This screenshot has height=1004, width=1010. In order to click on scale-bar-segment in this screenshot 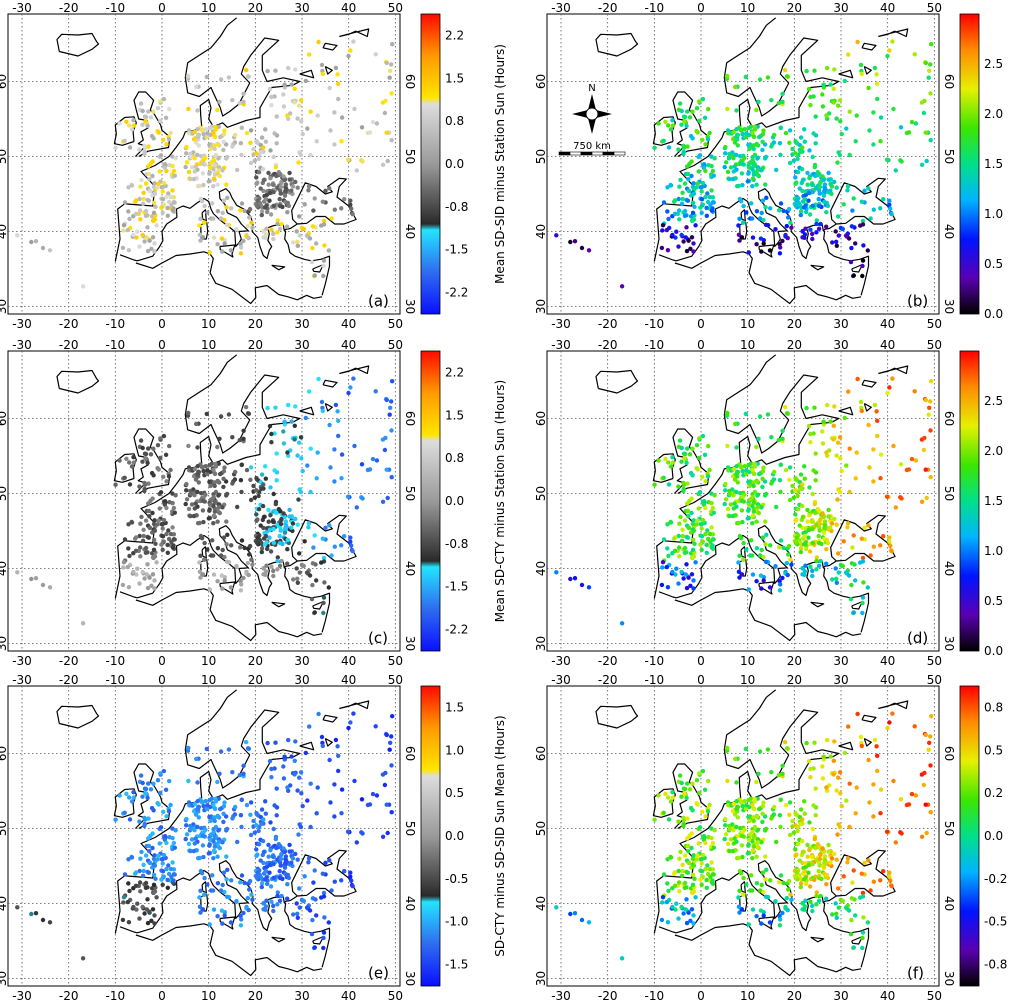, I will do `click(564, 153)`.